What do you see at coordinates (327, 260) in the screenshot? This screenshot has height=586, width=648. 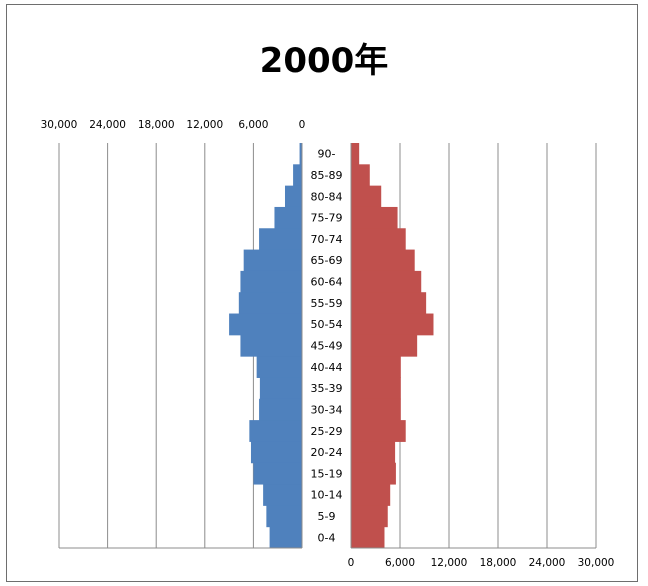 I see `age-group-label: 65-69` at bounding box center [327, 260].